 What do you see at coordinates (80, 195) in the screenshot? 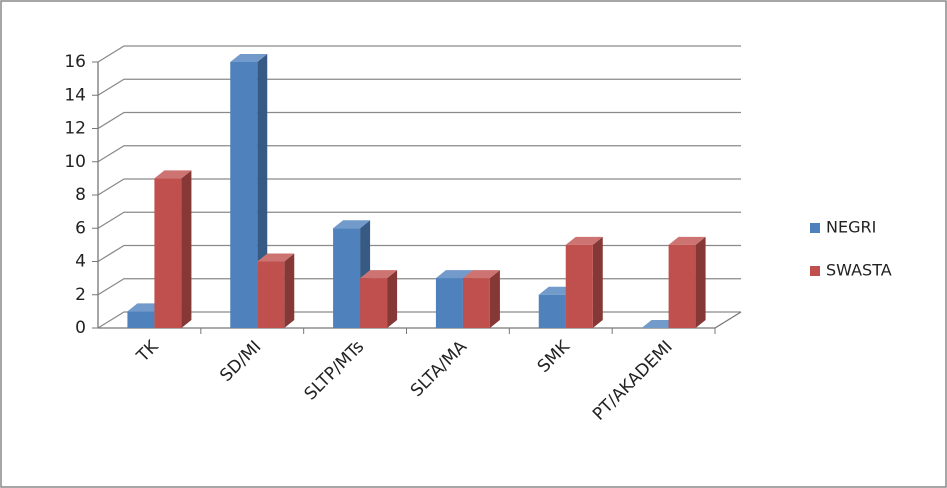
I see `y-tick-label: 8` at bounding box center [80, 195].